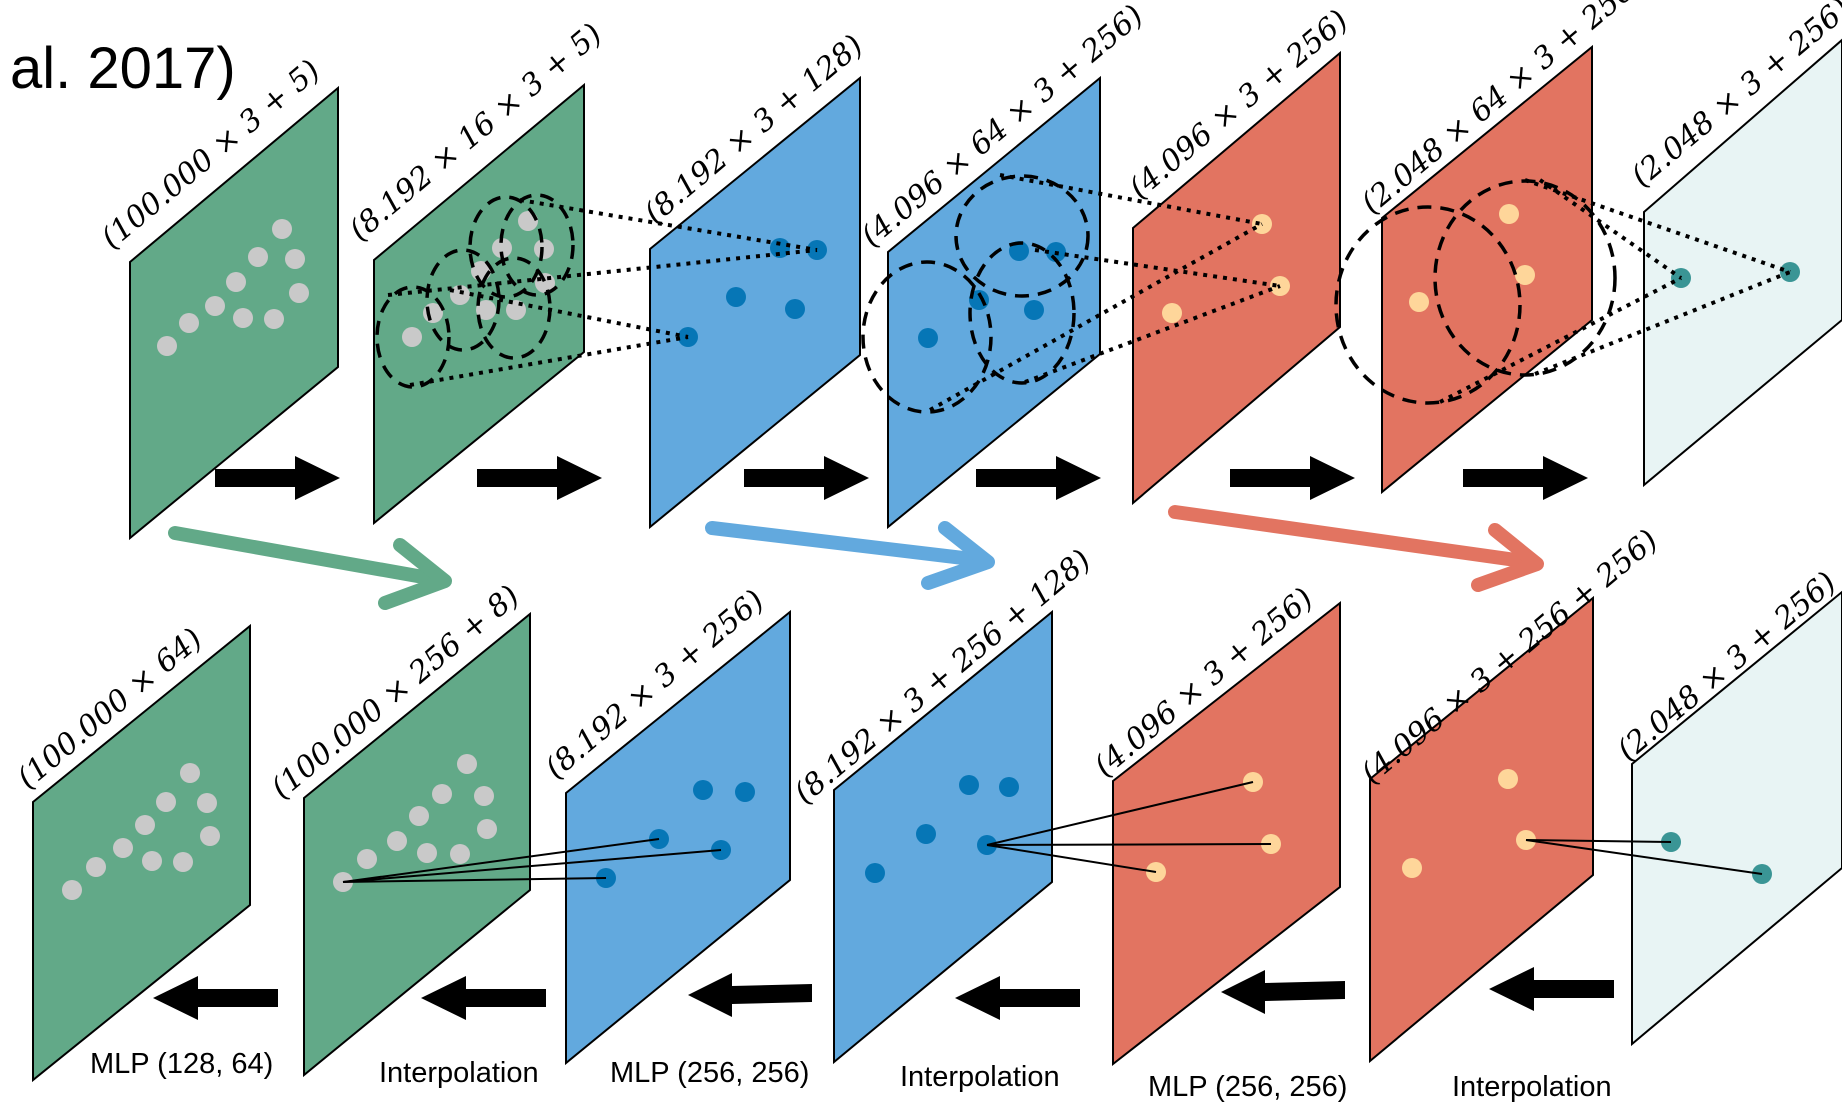  What do you see at coordinates (1356, 548) in the screenshot?
I see `skip-arrow-red` at bounding box center [1356, 548].